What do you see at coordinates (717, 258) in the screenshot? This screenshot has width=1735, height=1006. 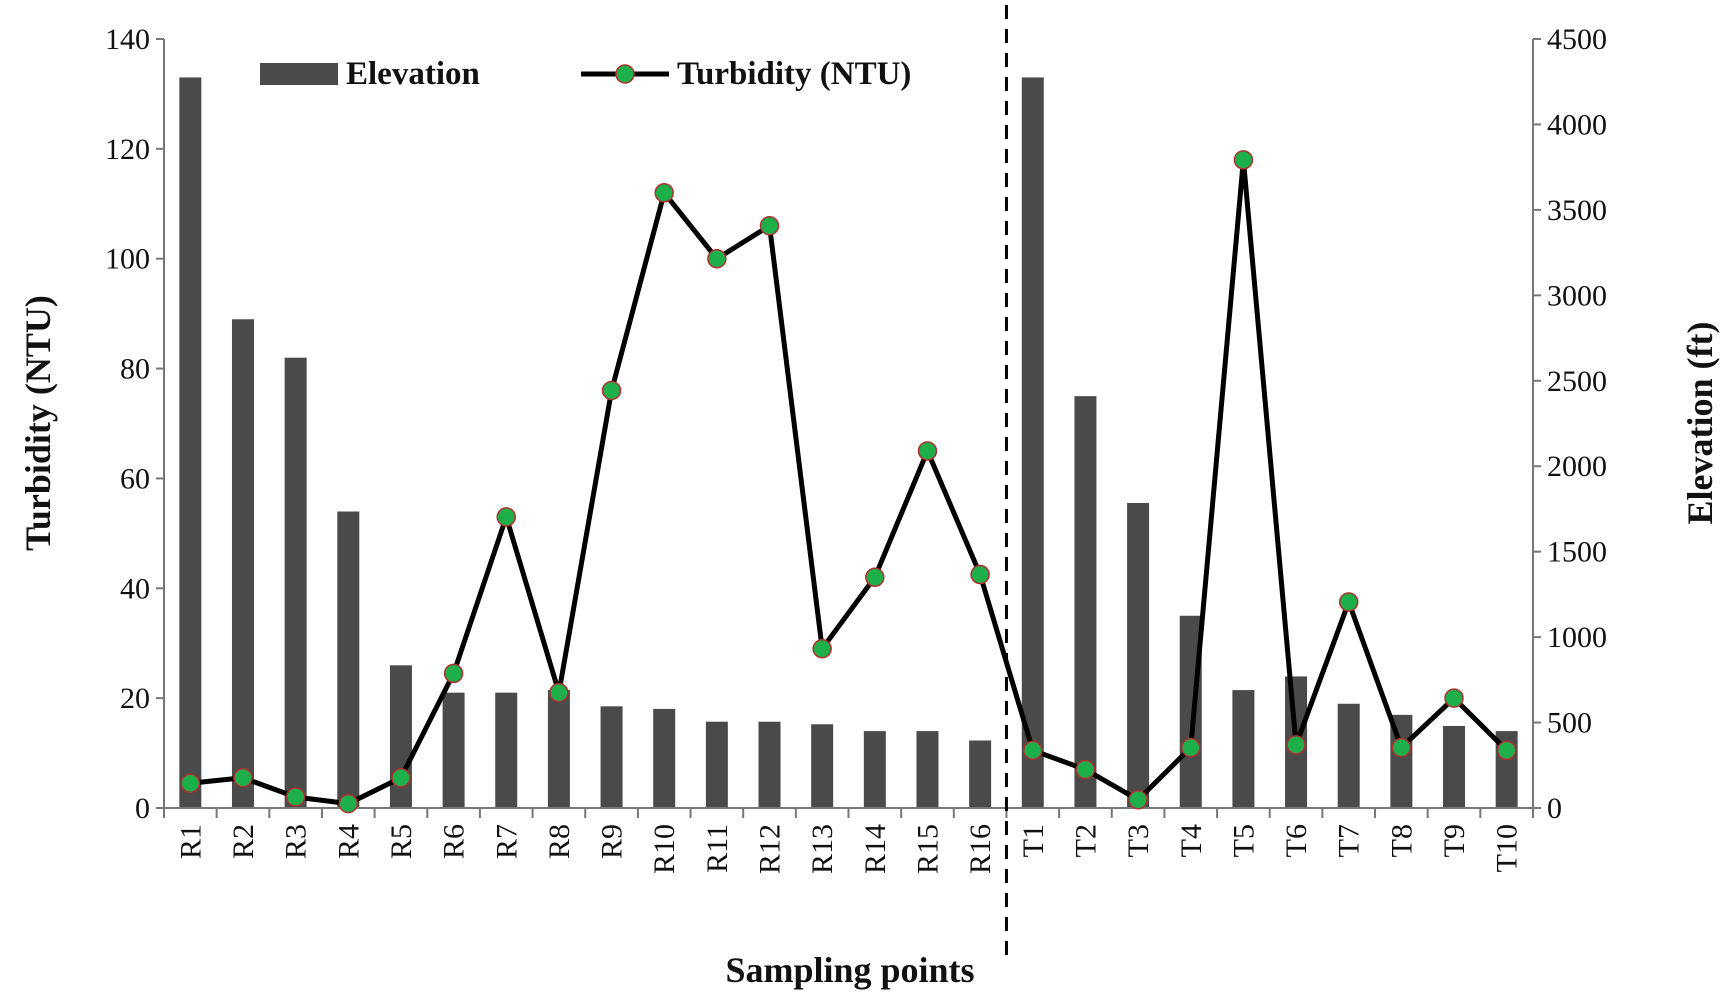 I see `marker-R11` at bounding box center [717, 258].